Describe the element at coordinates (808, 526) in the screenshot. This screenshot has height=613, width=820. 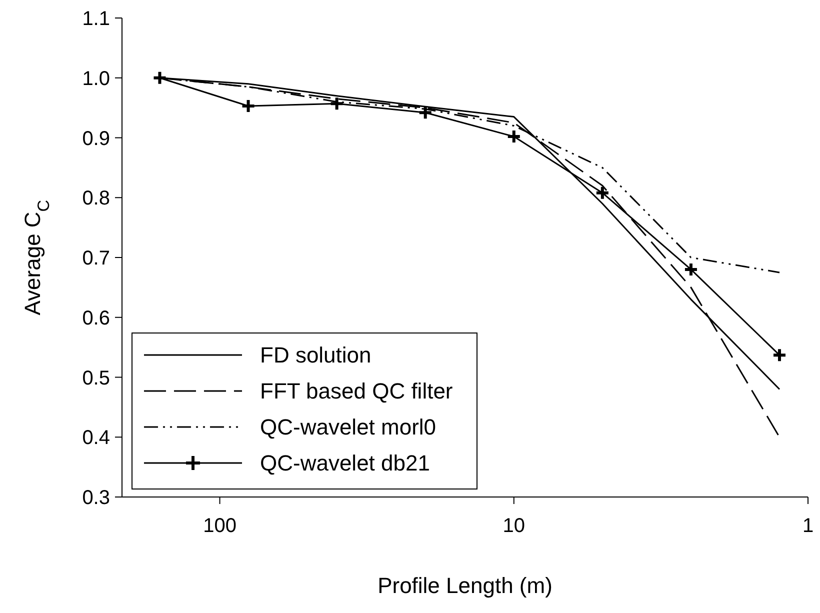
I see `x-tick-label: 1` at that location.